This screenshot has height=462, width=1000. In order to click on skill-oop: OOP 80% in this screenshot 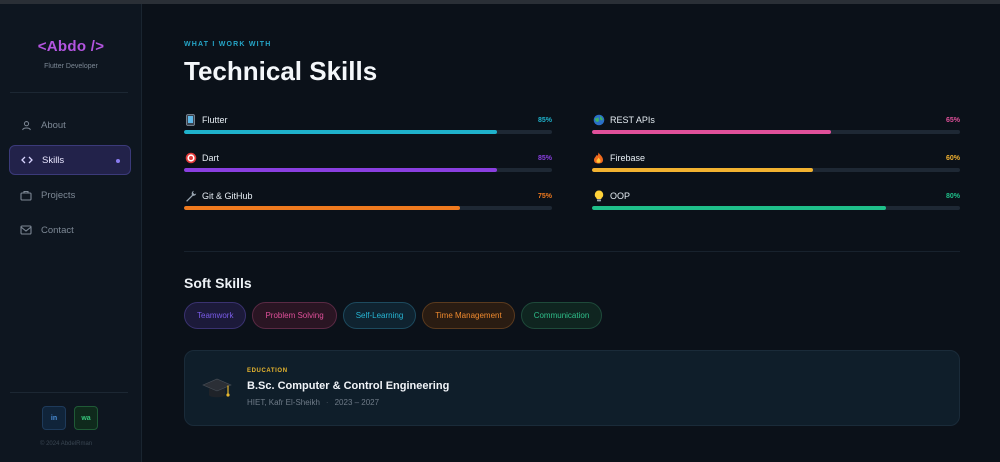, I will do `click(776, 201)`.